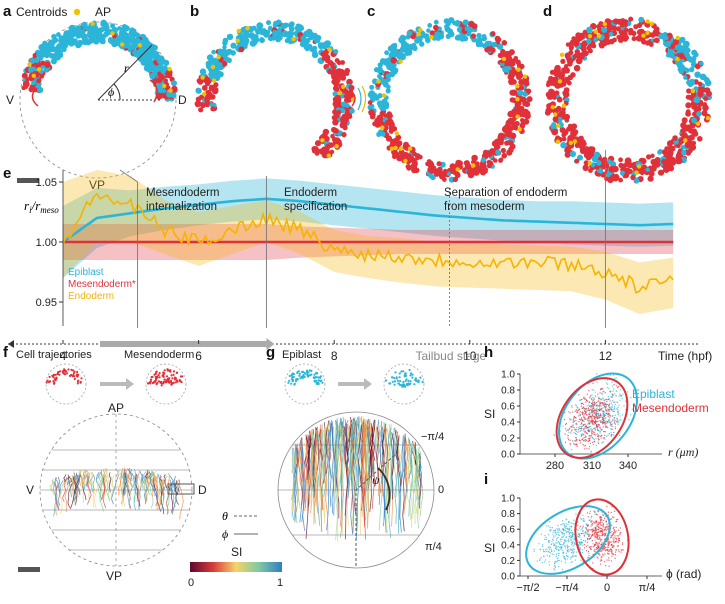  What do you see at coordinates (508, 455) in the screenshot?
I see `y-tick-label: 0.0` at bounding box center [508, 455].